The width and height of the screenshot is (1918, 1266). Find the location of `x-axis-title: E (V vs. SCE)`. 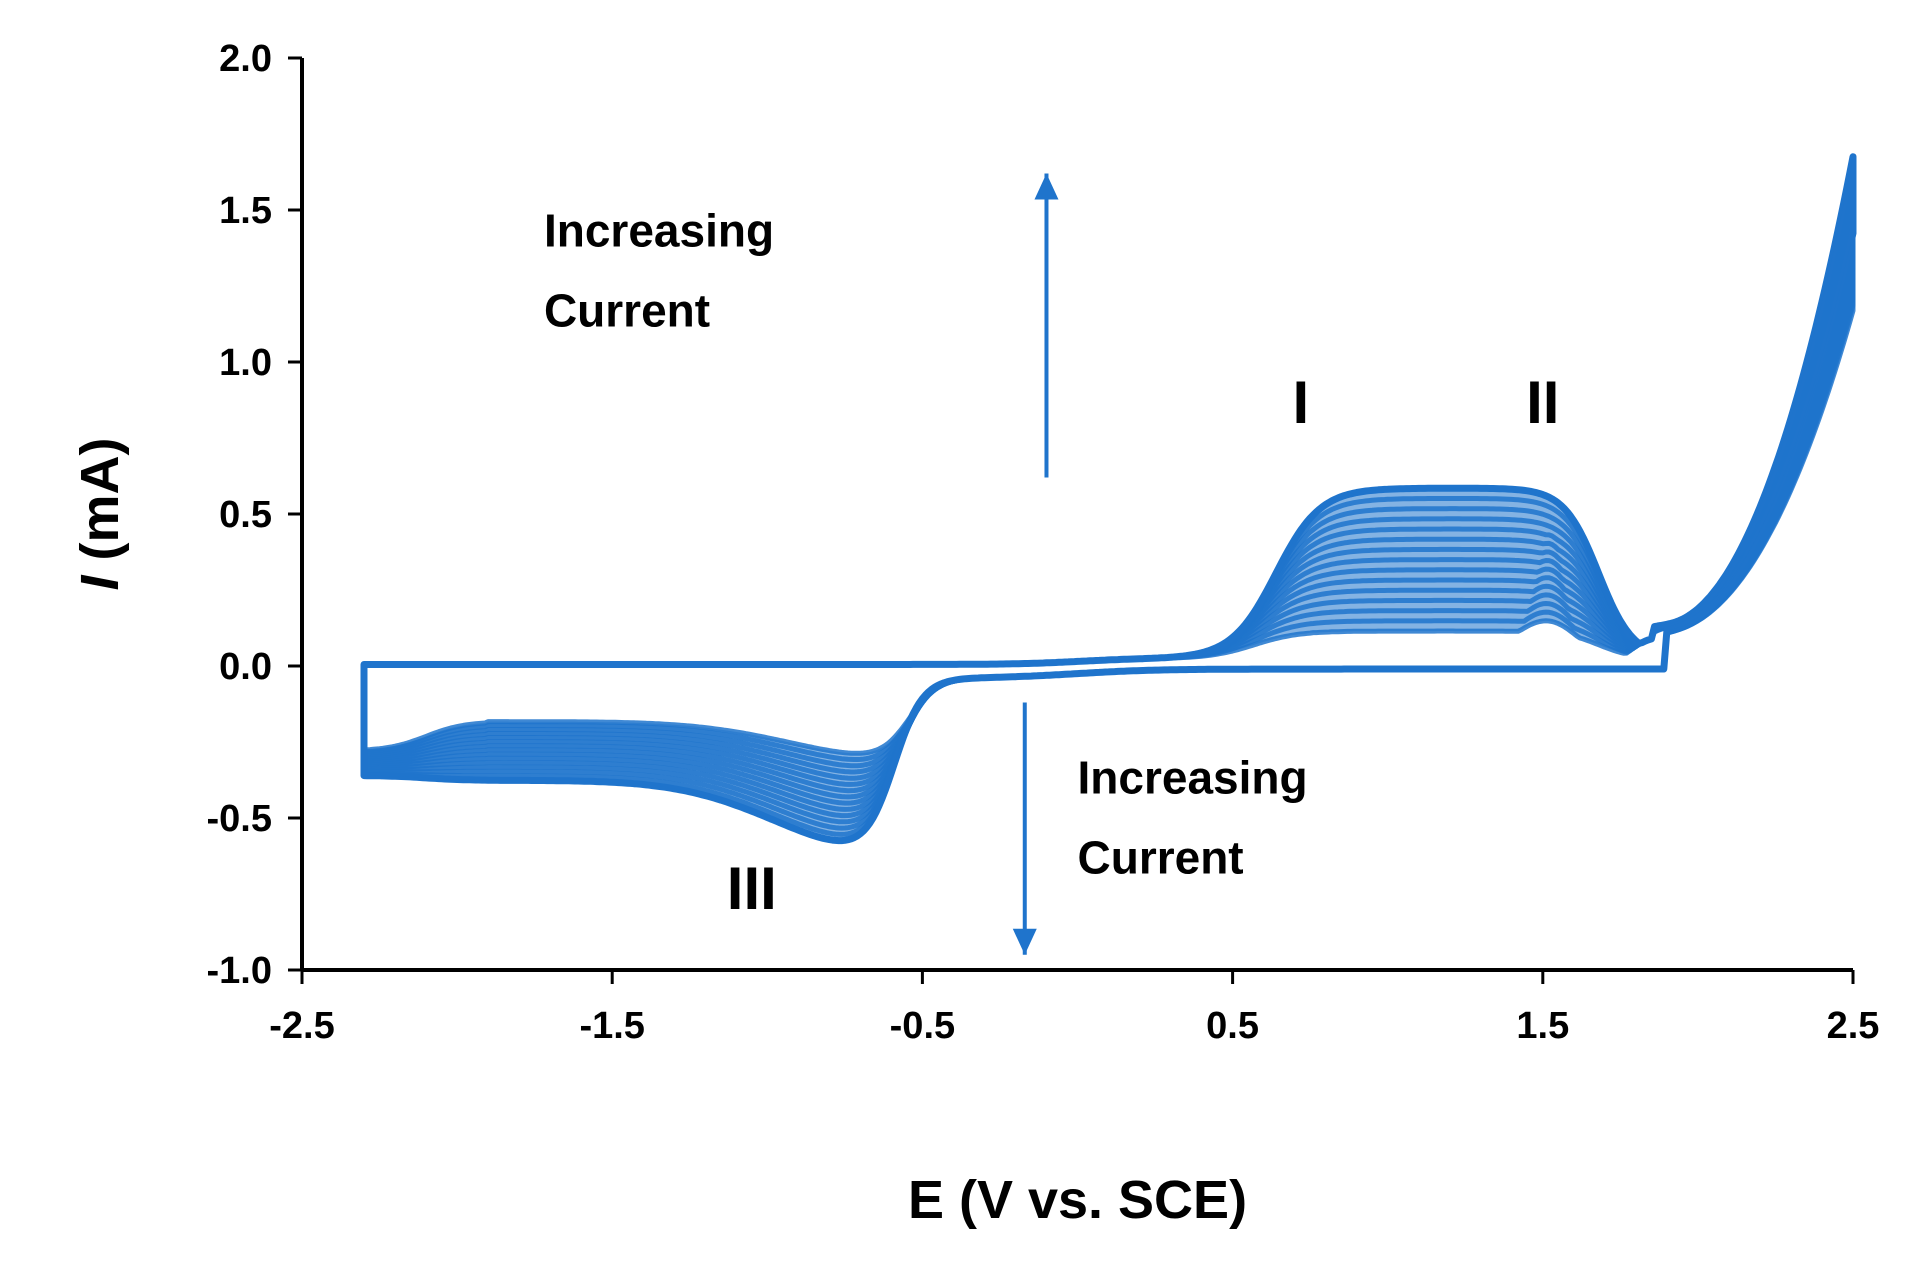

x-axis-title: E (V vs. SCE) is located at coordinates (1077, 1200).